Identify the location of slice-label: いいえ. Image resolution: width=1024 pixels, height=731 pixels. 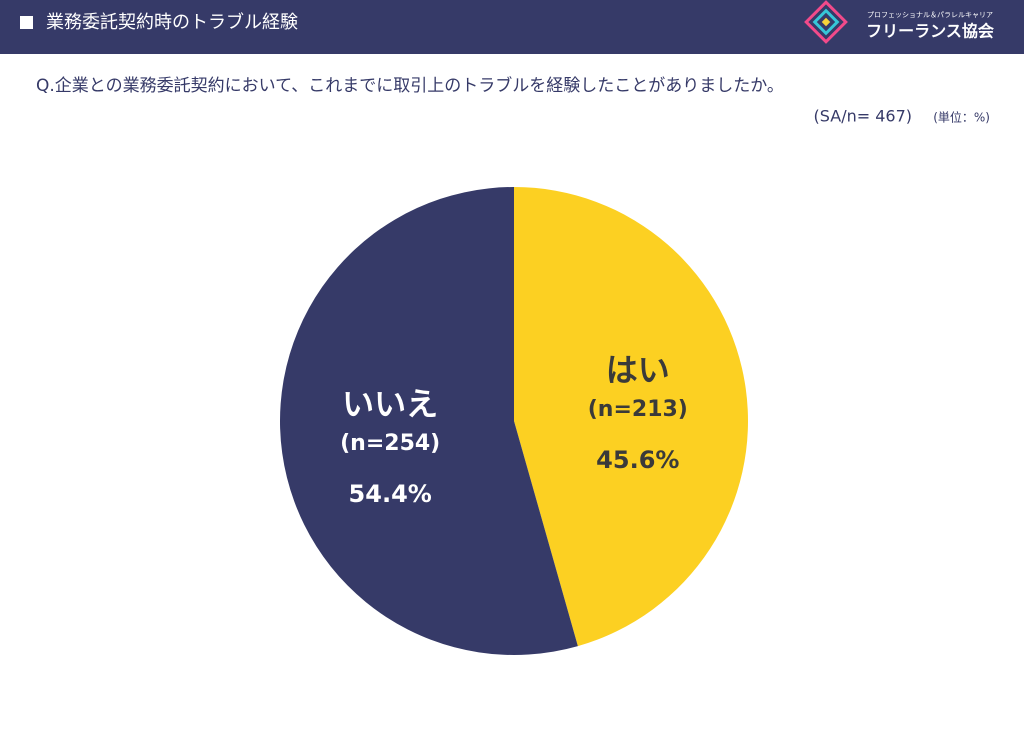
(390, 404).